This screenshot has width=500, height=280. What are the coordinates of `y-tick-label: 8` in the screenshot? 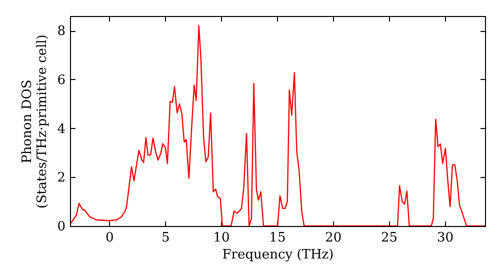 It's located at (61, 32).